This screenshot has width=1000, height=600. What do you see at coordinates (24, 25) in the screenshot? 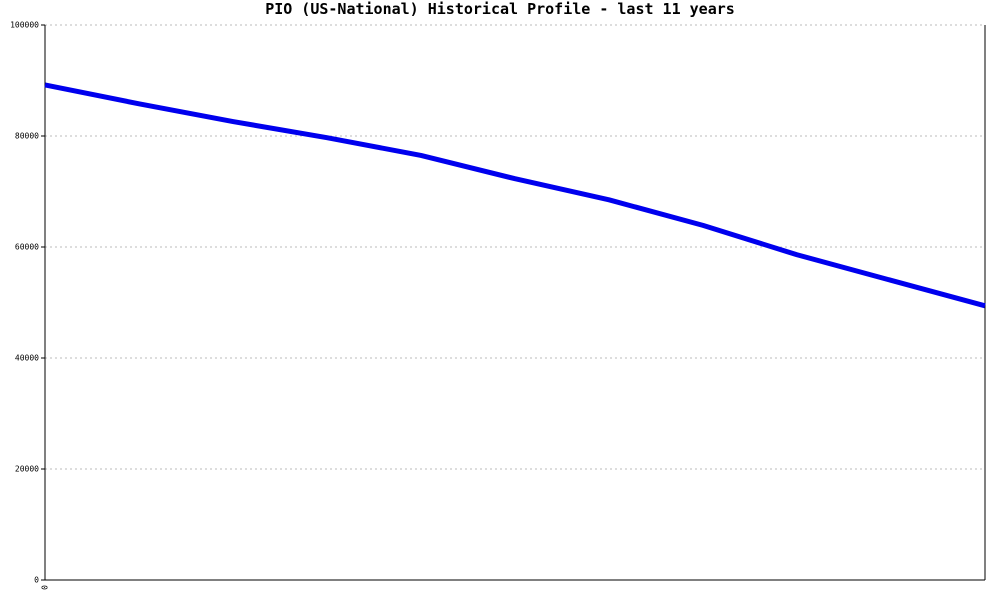
I see `y-tick-label: 100000` at bounding box center [24, 25].